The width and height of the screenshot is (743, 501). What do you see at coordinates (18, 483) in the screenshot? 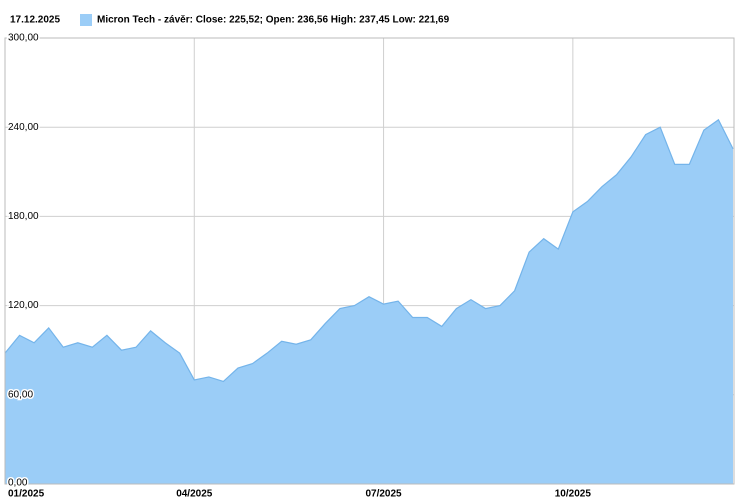
I see `y-tick-label: 0,00` at bounding box center [18, 483].